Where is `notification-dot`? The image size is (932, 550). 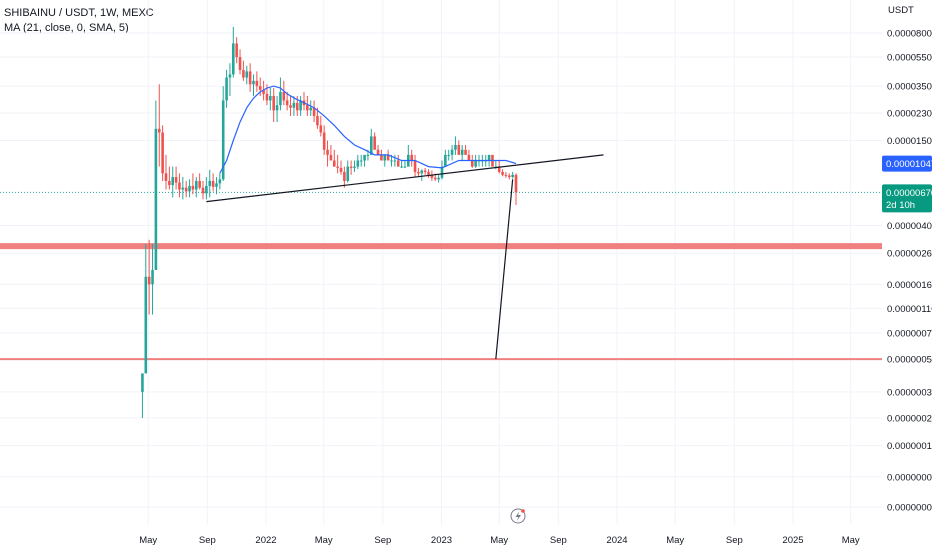 notification-dot is located at coordinates (523, 511).